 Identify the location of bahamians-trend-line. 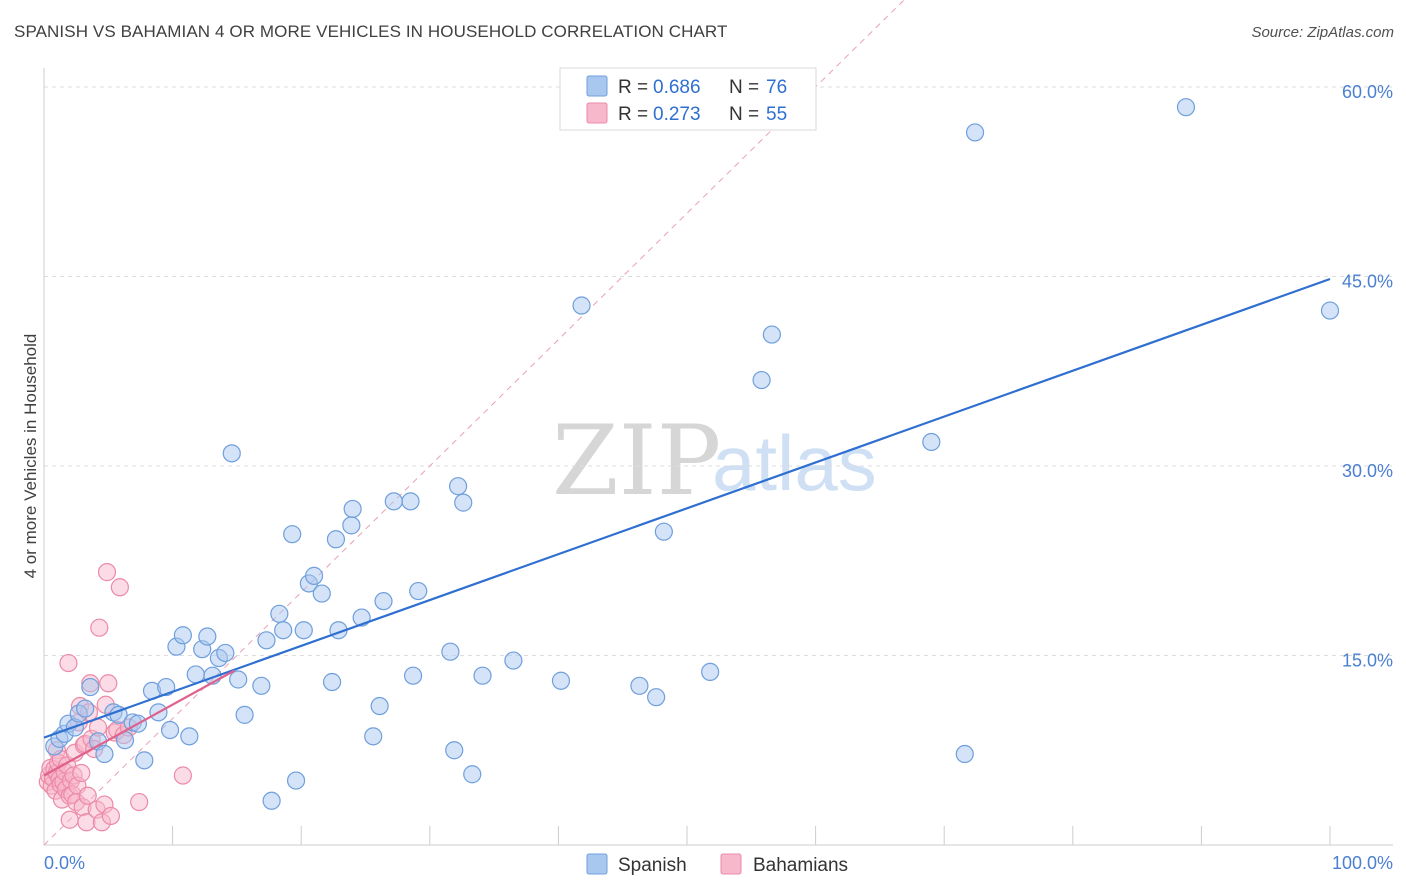
(139, 723).